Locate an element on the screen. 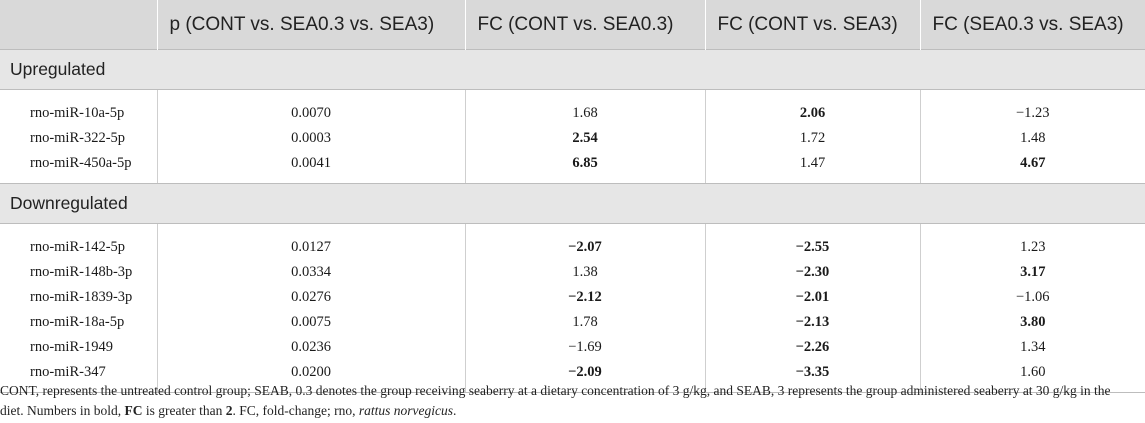 The width and height of the screenshot is (1145, 423). mirna-name-cell: rno-miR-322-5p is located at coordinates (78, 138).